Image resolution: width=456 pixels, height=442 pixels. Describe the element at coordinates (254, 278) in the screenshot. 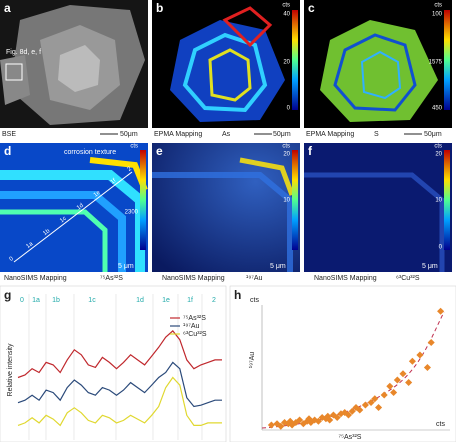

I see `element: ¹⁹⁷Au` at that location.